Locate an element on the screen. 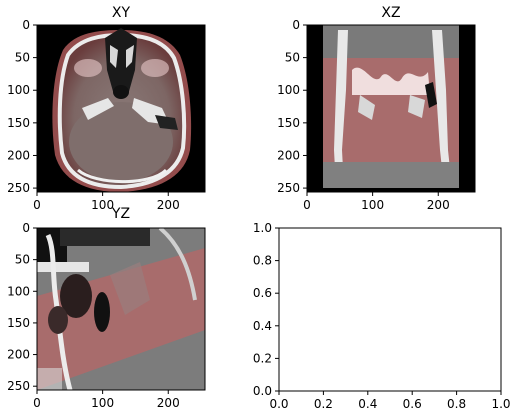 The image size is (514, 416). x-tick-label: 1.0 is located at coordinates (500, 404).